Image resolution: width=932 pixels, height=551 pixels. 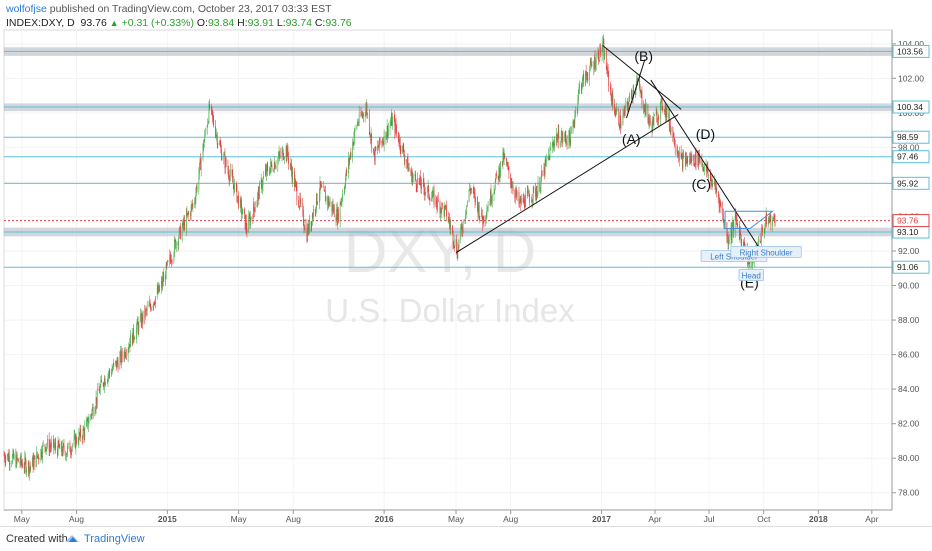 I want to click on pattern-label: Right Shoulder, so click(x=766, y=252).